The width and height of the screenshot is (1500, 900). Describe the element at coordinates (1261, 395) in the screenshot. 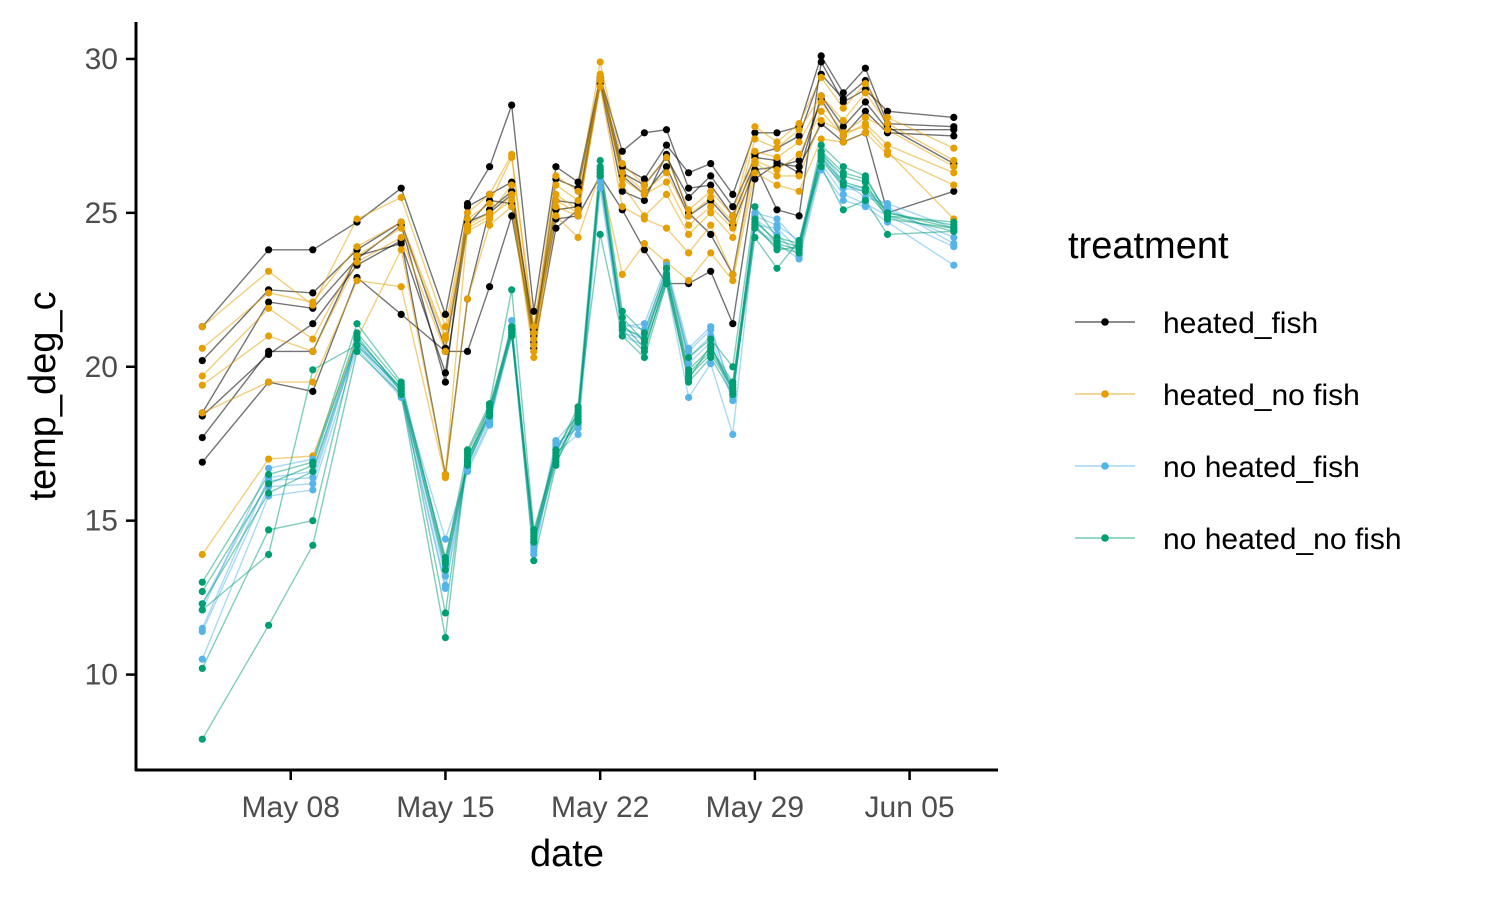

I see `legend-label: heated_no fish` at that location.